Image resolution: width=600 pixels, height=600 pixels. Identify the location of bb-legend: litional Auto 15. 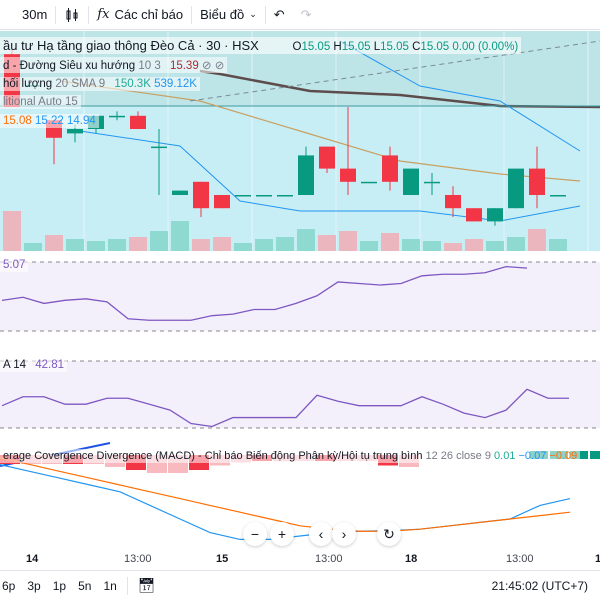
(40, 102).